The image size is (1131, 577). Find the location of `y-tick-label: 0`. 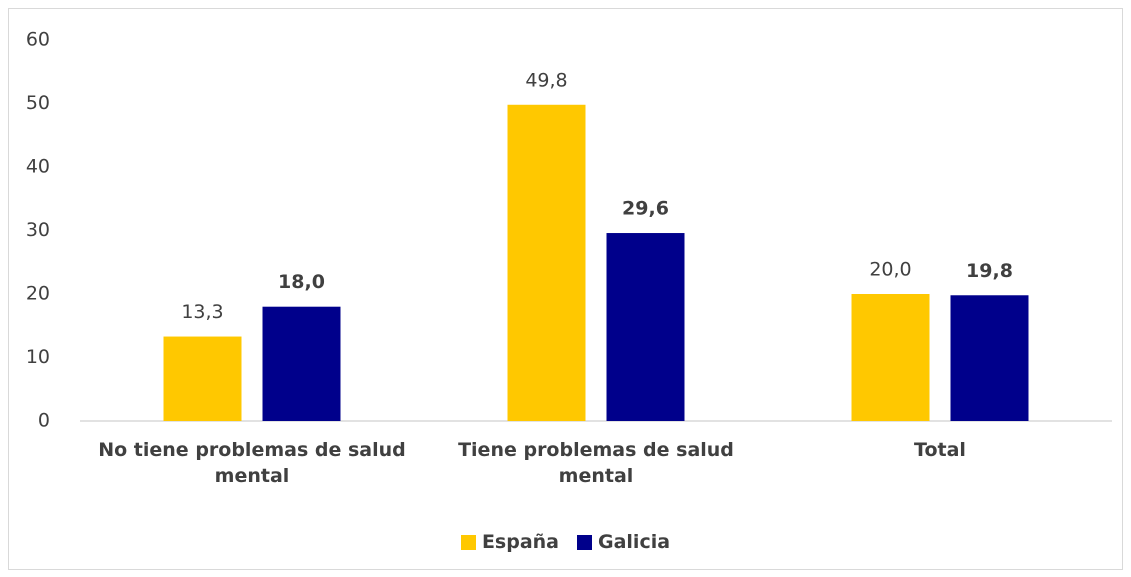

y-tick-label: 0 is located at coordinates (44, 421).